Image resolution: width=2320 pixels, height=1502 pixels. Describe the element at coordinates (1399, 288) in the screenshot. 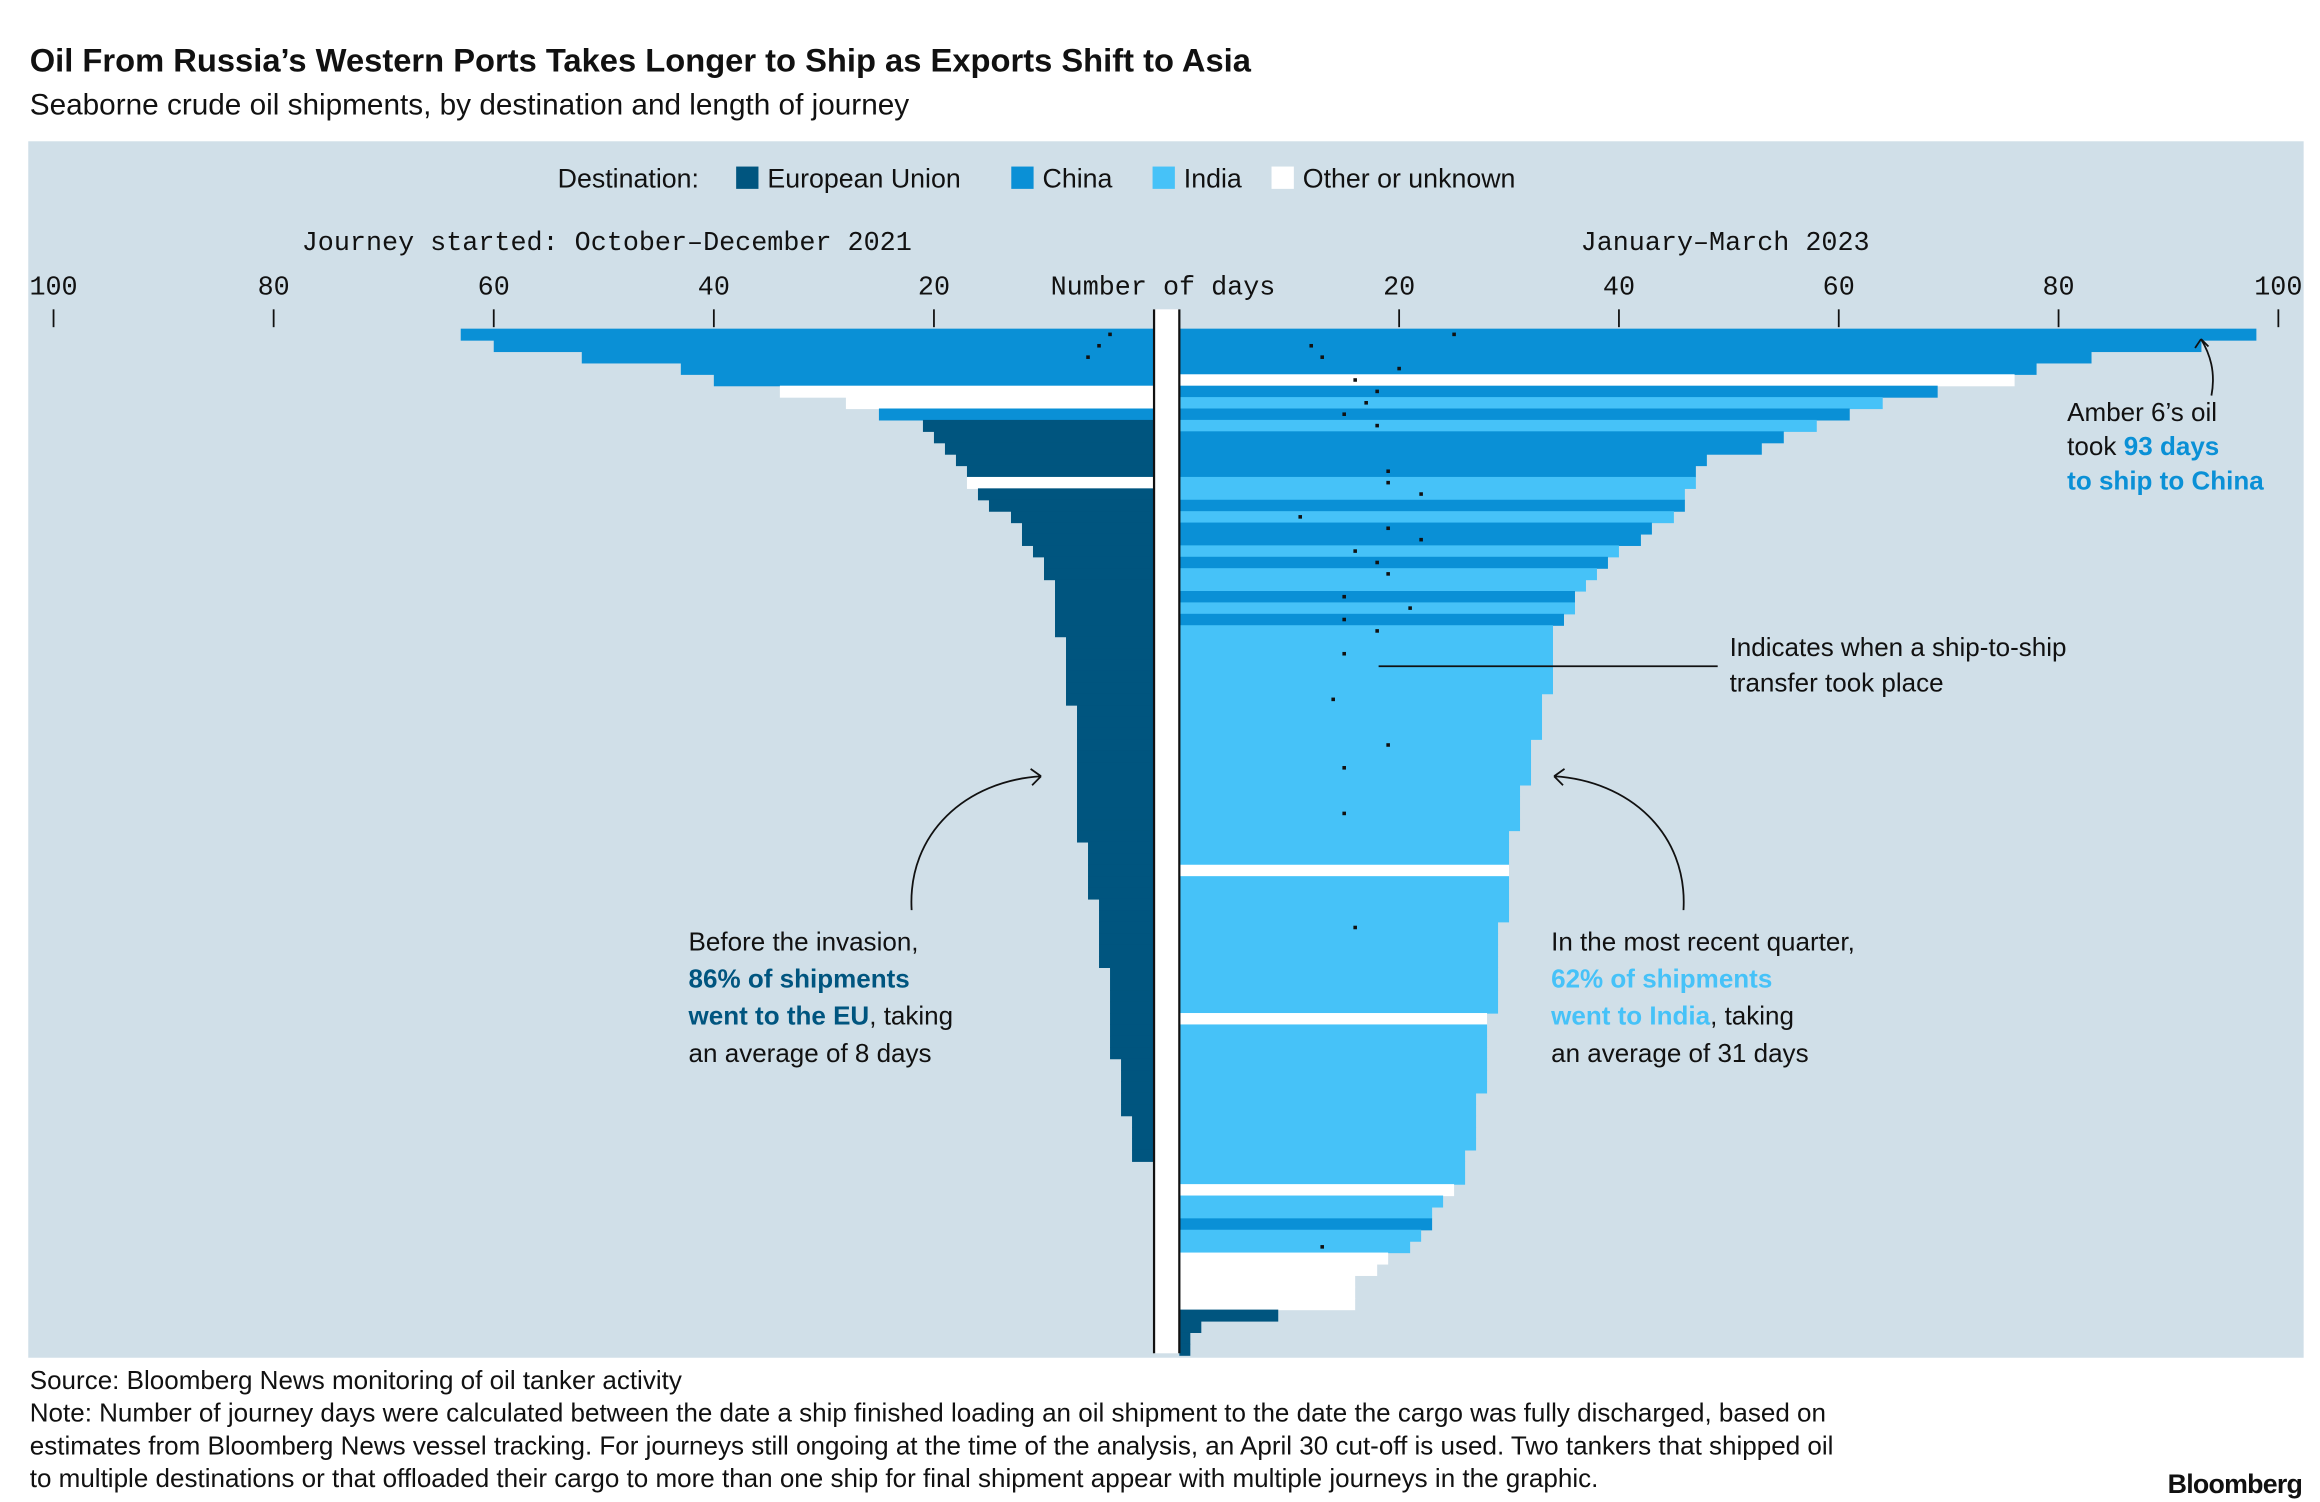

I see `x-tick-label: 20` at that location.